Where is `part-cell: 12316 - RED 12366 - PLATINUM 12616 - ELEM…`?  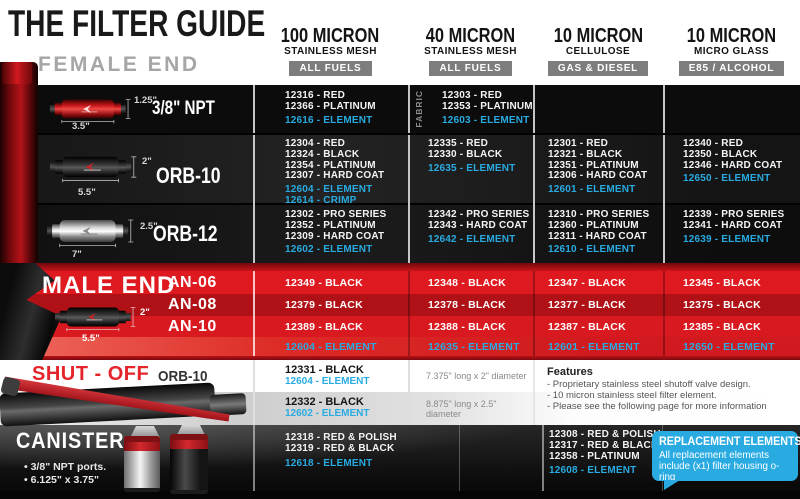 part-cell: 12316 - RED 12366 - PLATINUM 12616 - ELEM… is located at coordinates (330, 109).